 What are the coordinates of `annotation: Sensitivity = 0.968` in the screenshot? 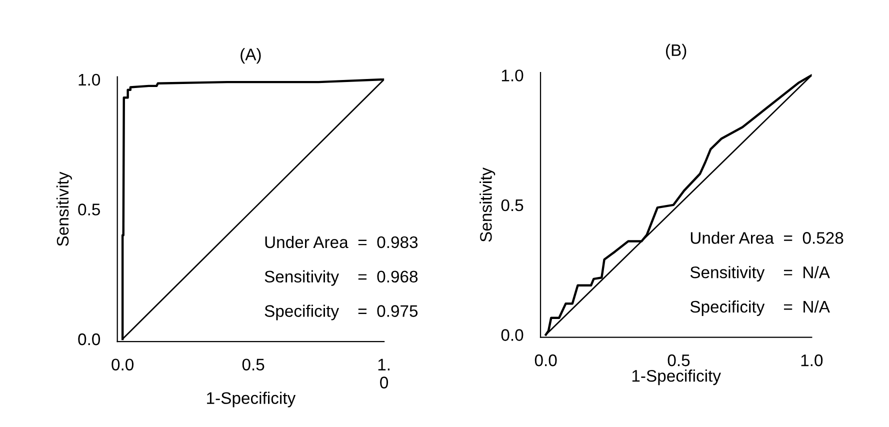 It's located at (341, 278).